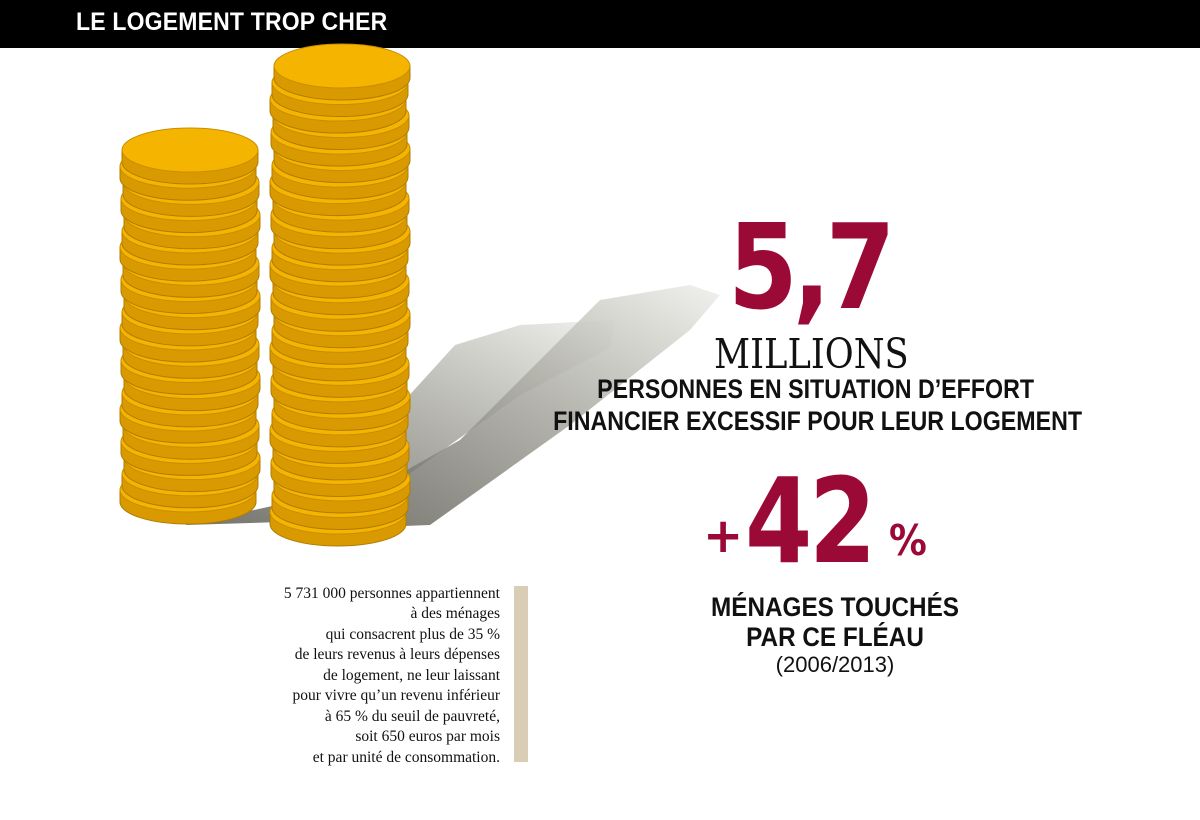  What do you see at coordinates (412, 716) in the screenshot?
I see `note-line: à 65 % du seuil de pauvreté,` at bounding box center [412, 716].